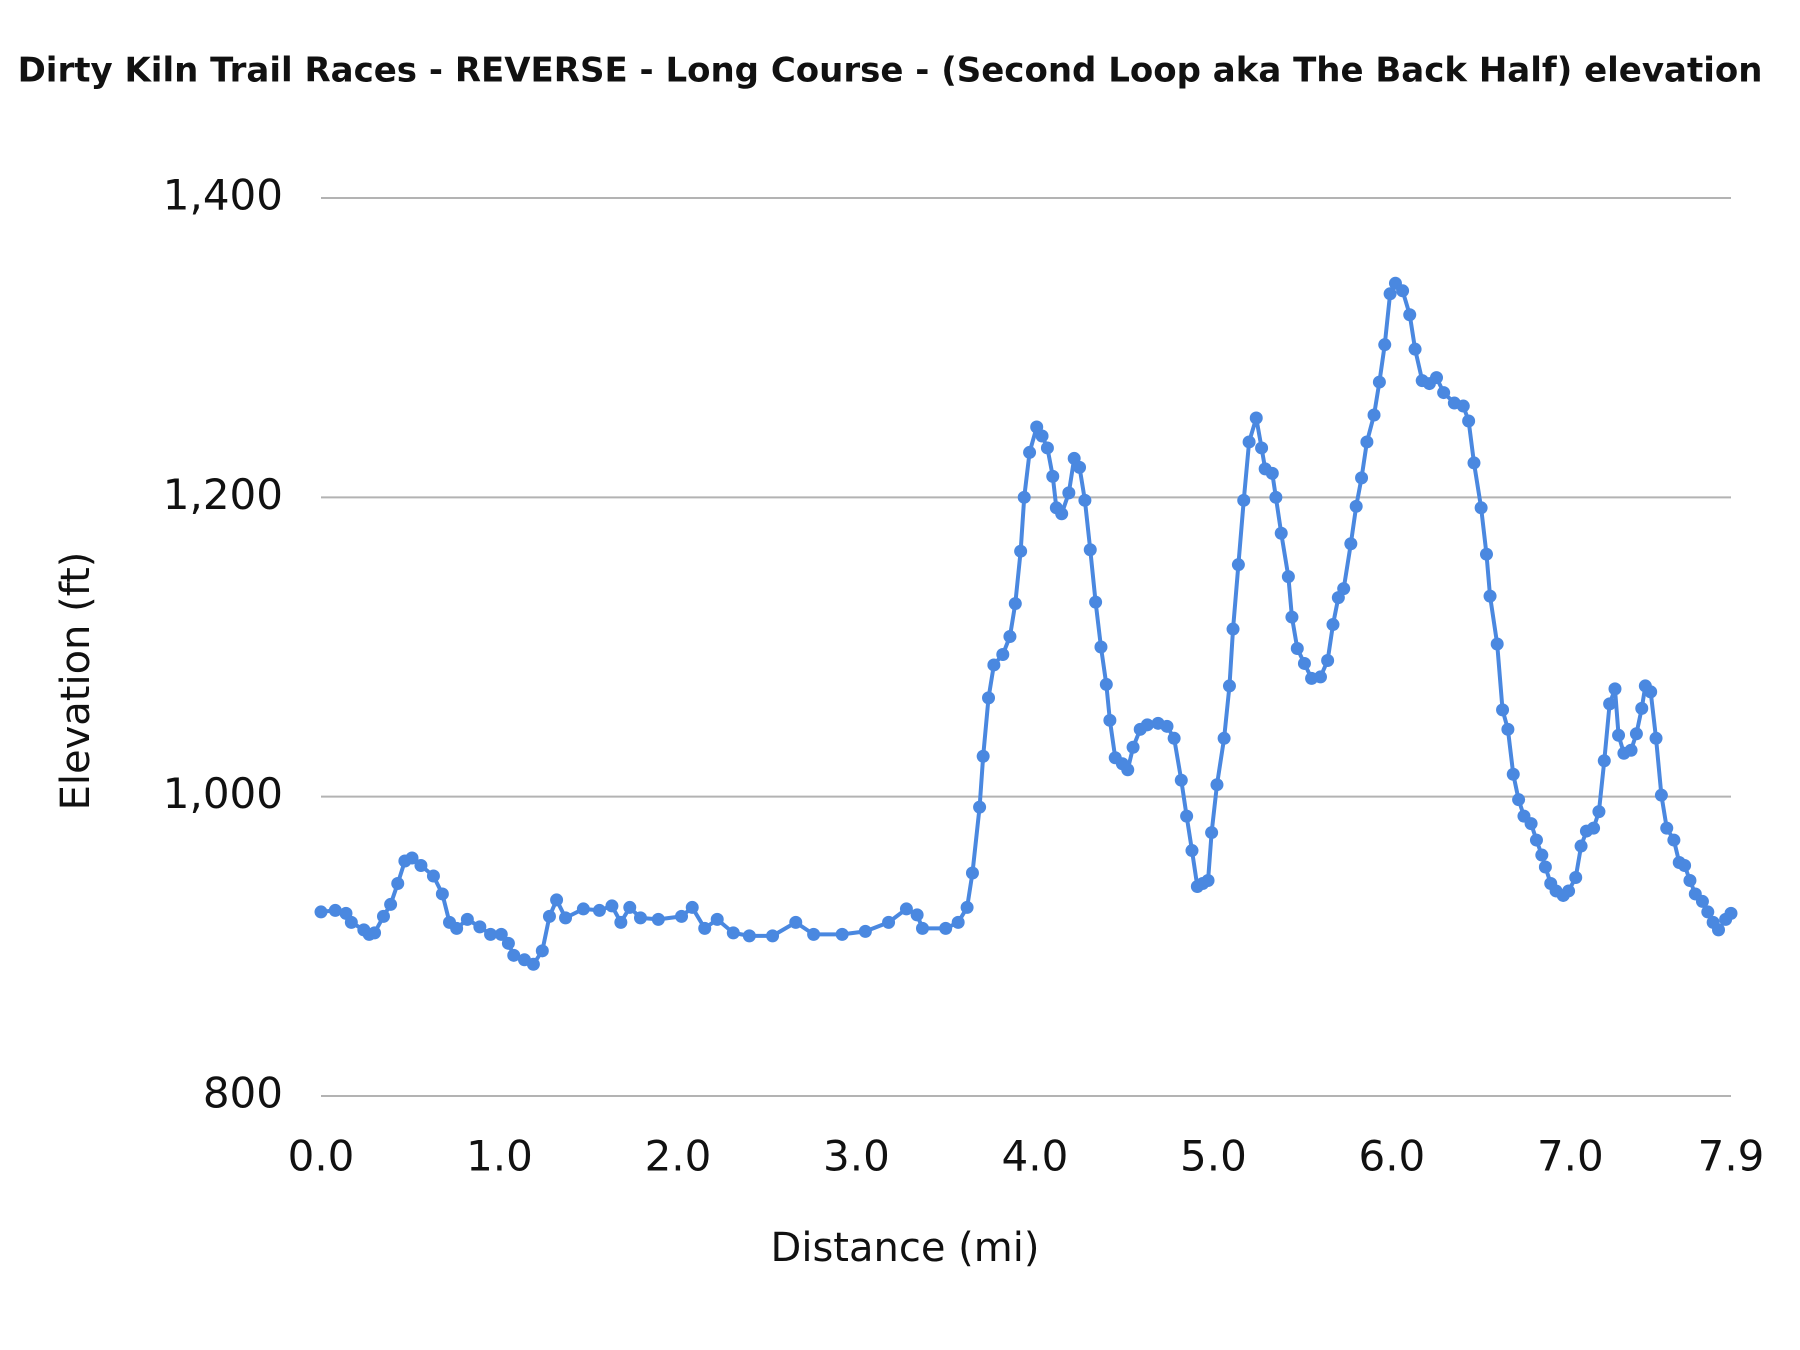 The height and width of the screenshot is (1350, 1800). I want to click on x-tick-label: 3.0, so click(856, 1156).